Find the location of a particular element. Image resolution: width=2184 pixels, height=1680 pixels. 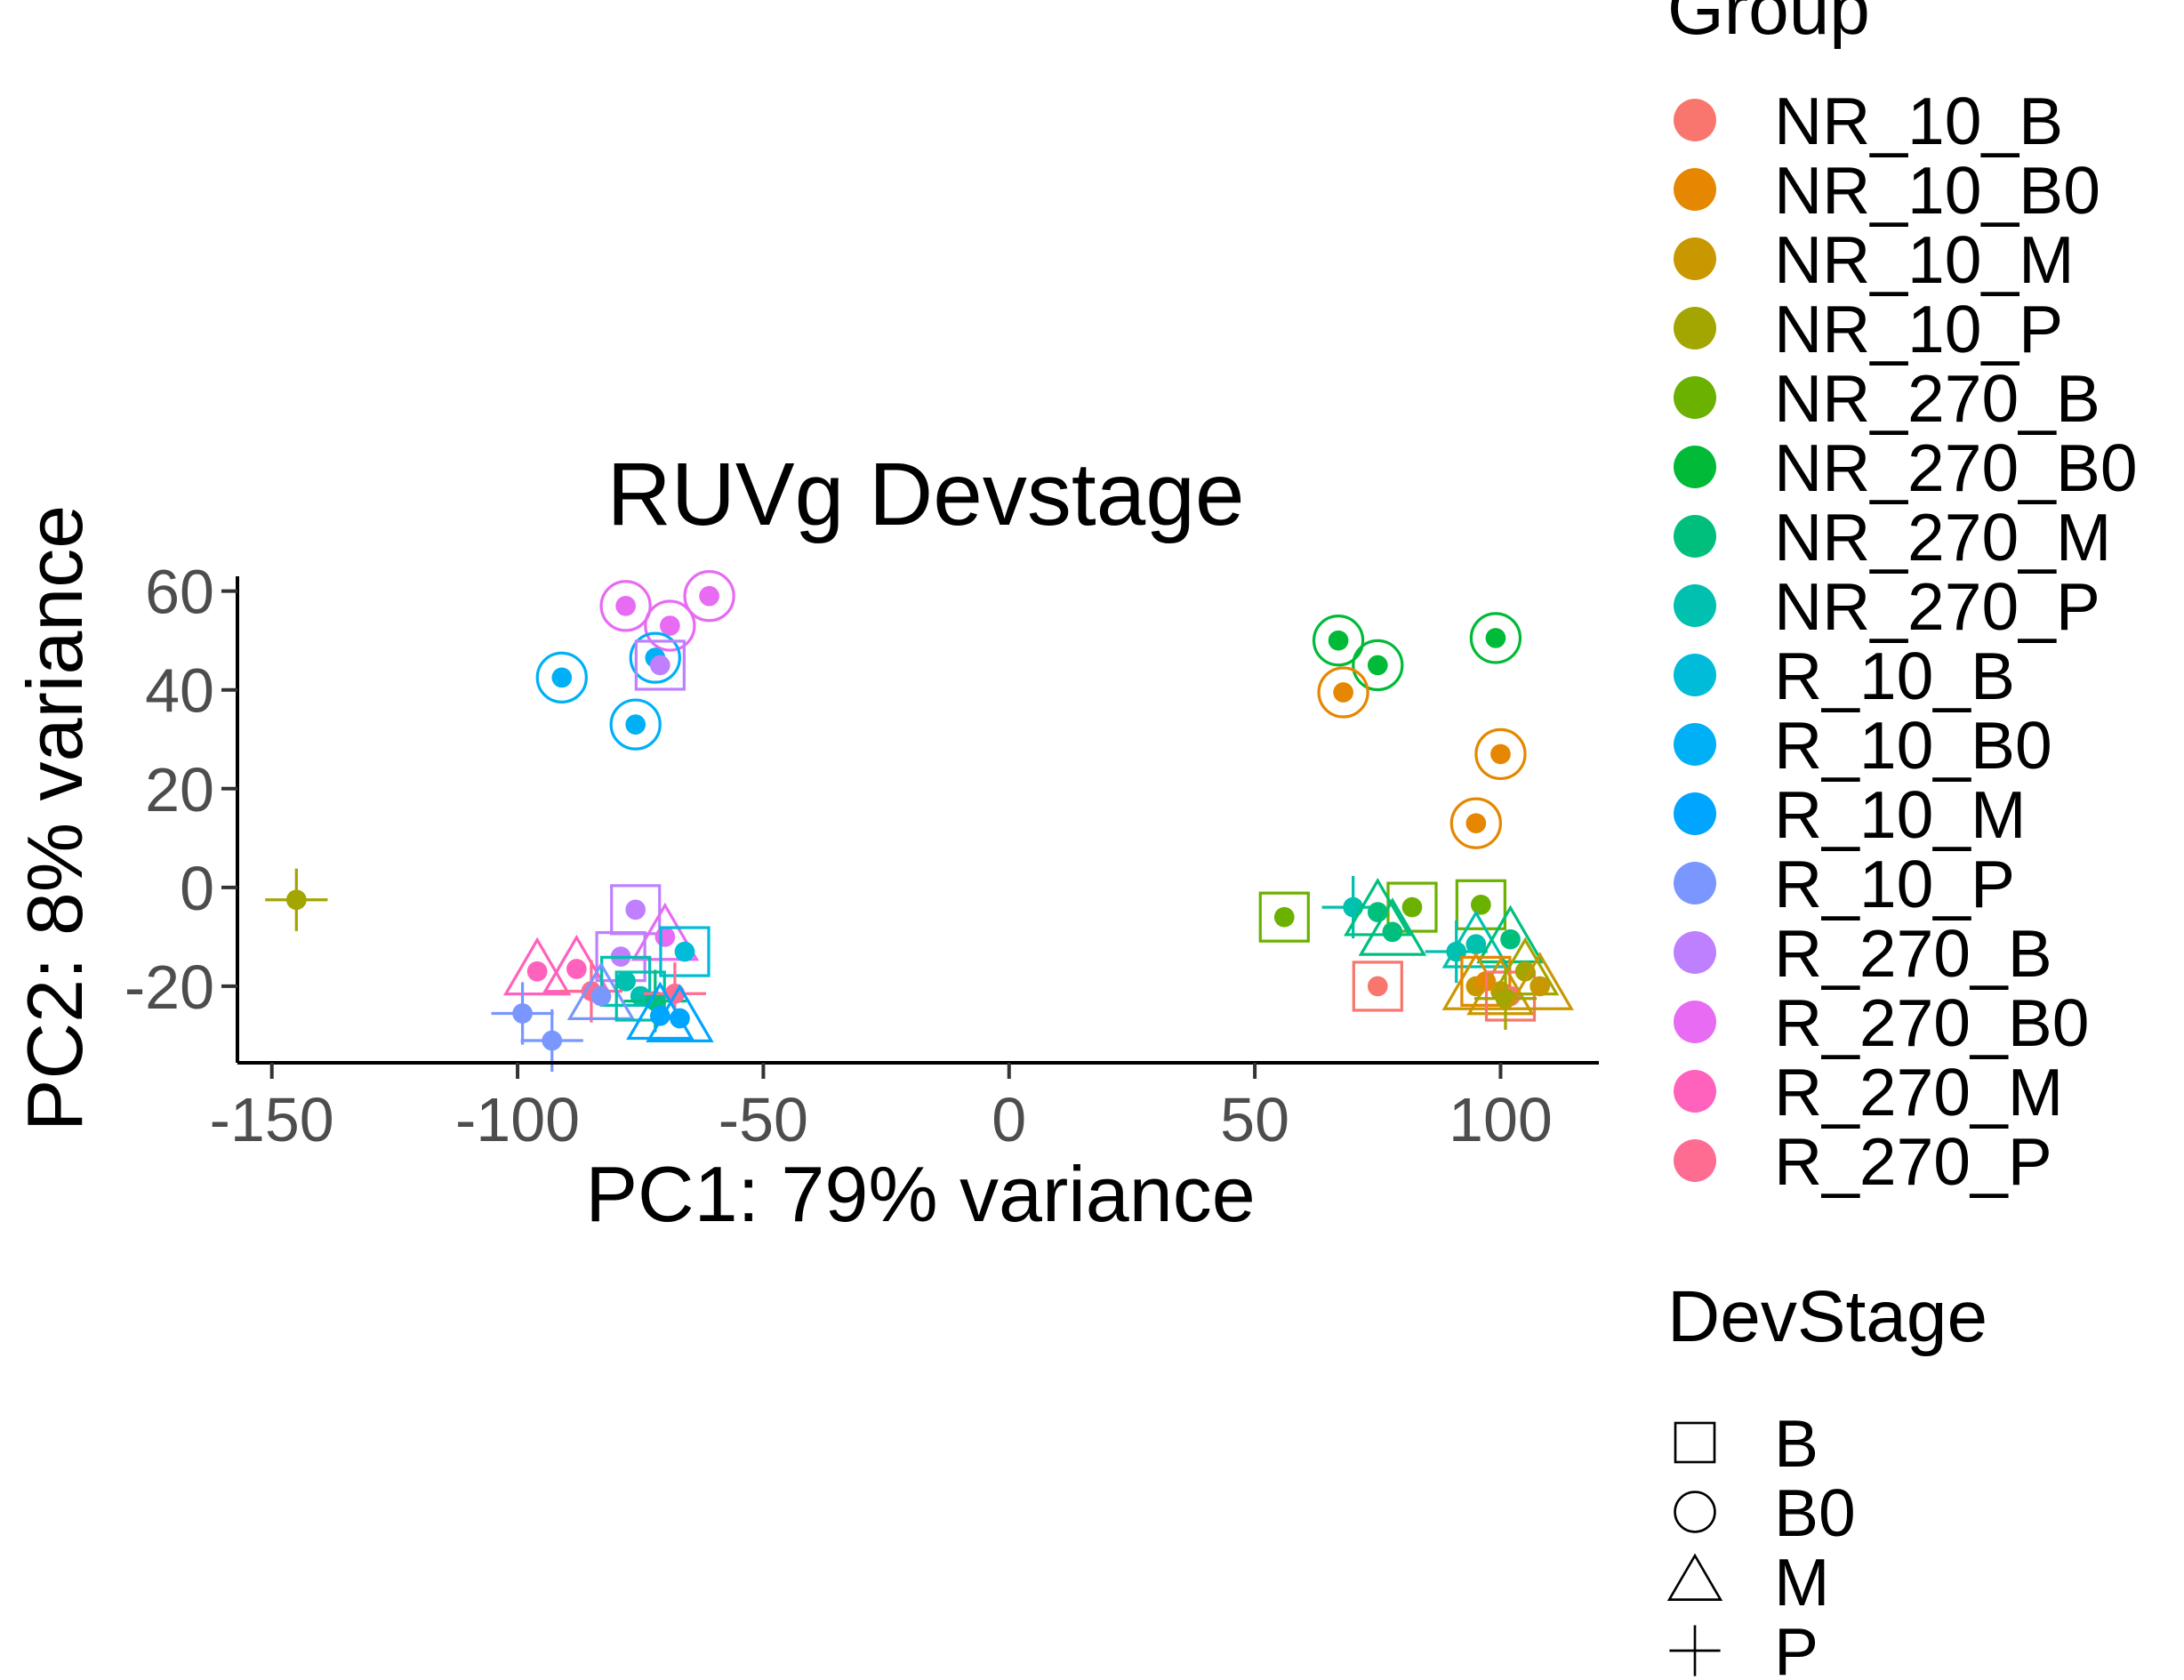

data-point-3-circle is located at coordinates (1495, 638).